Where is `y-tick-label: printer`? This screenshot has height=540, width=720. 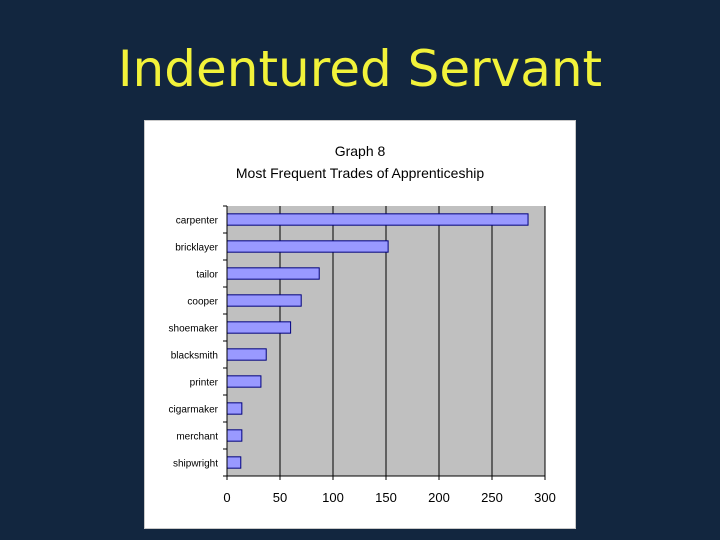
y-tick-label: printer is located at coordinates (204, 383).